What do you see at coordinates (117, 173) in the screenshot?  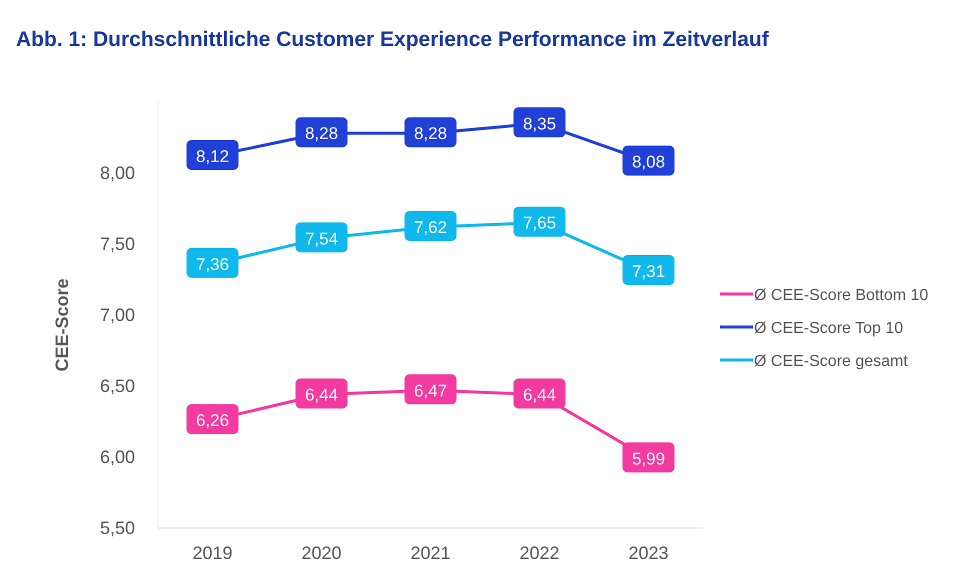 I see `y-tick-label: 8,00` at bounding box center [117, 173].